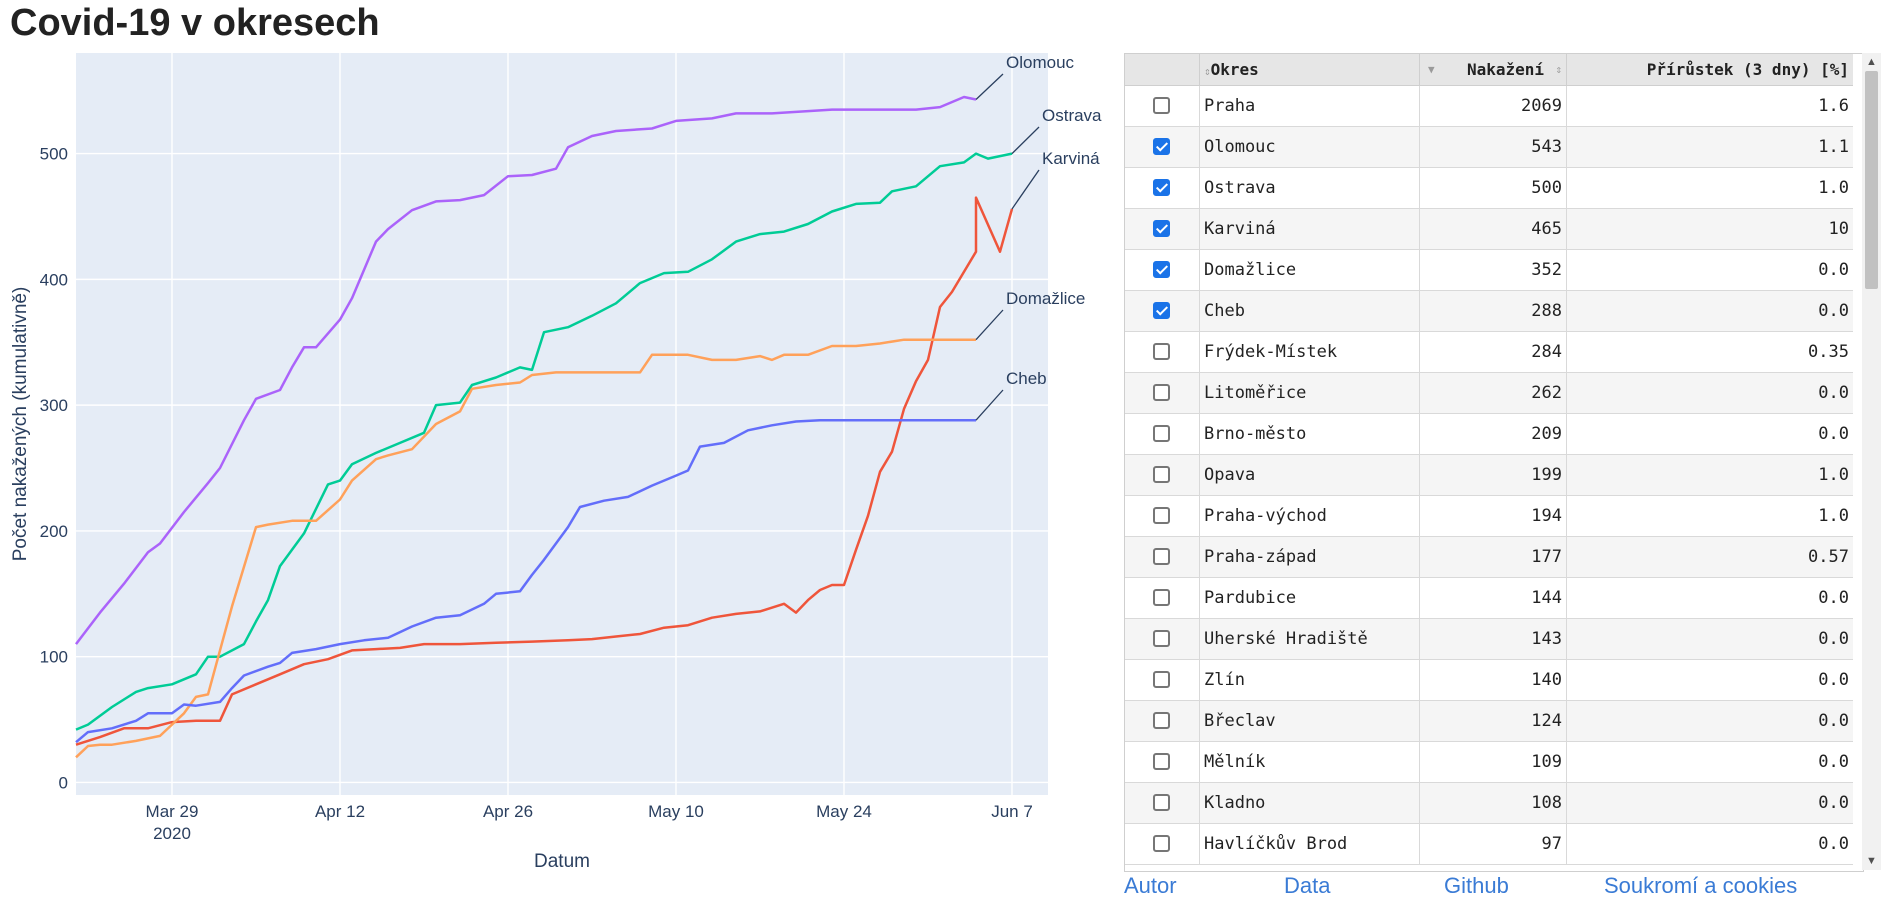 Image resolution: width=1894 pixels, height=910 pixels. I want to click on table-row: Pardubice 144 0.0, so click(1489, 598).